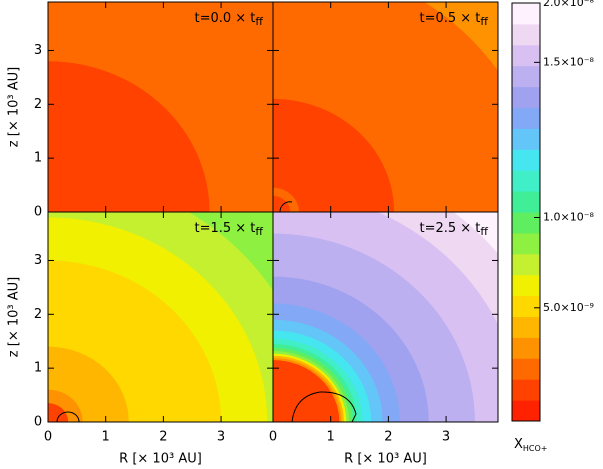 Image resolution: width=603 pixels, height=469 pixels. What do you see at coordinates (568, 307) in the screenshot?
I see `colorbar-tick-label: 5.0×10⁻⁹` at bounding box center [568, 307].